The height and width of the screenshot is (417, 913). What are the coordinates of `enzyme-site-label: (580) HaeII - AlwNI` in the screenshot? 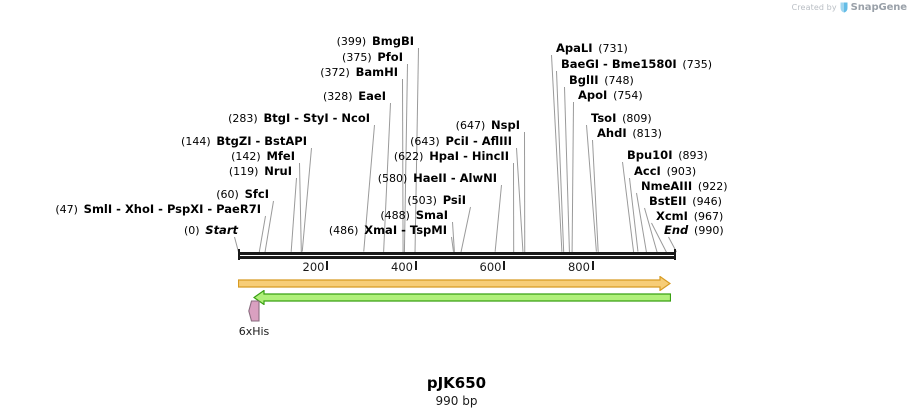 It's located at (437, 178).